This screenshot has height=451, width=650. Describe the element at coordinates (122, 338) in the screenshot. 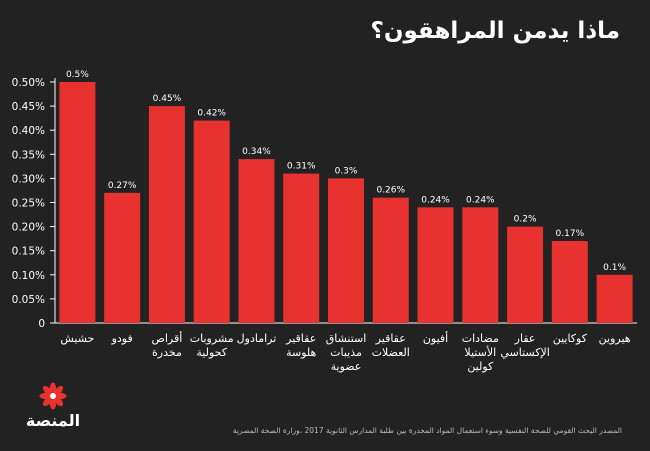

I see `x-tick-label: فودو` at that location.